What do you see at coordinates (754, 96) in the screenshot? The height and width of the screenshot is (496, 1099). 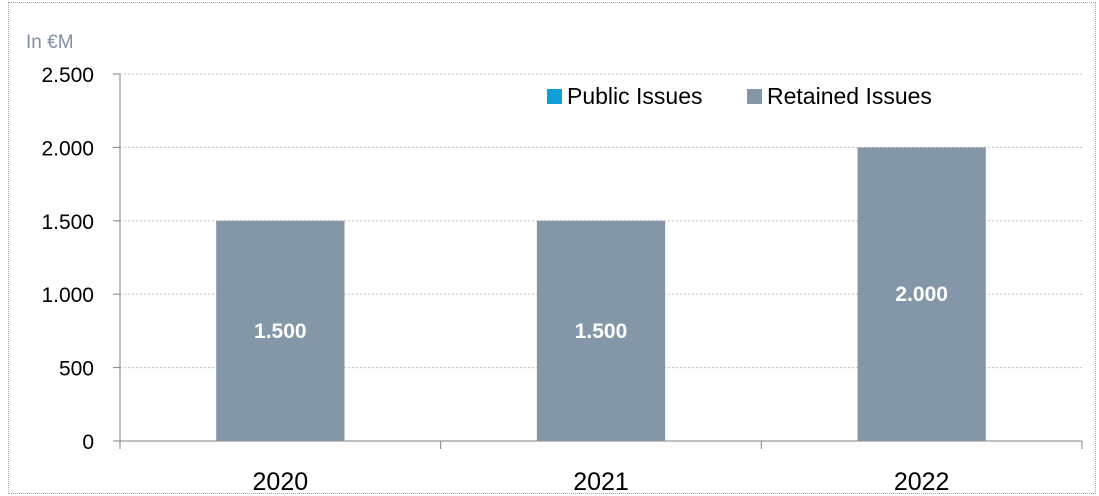 I see `legend-swatch-retained` at bounding box center [754, 96].